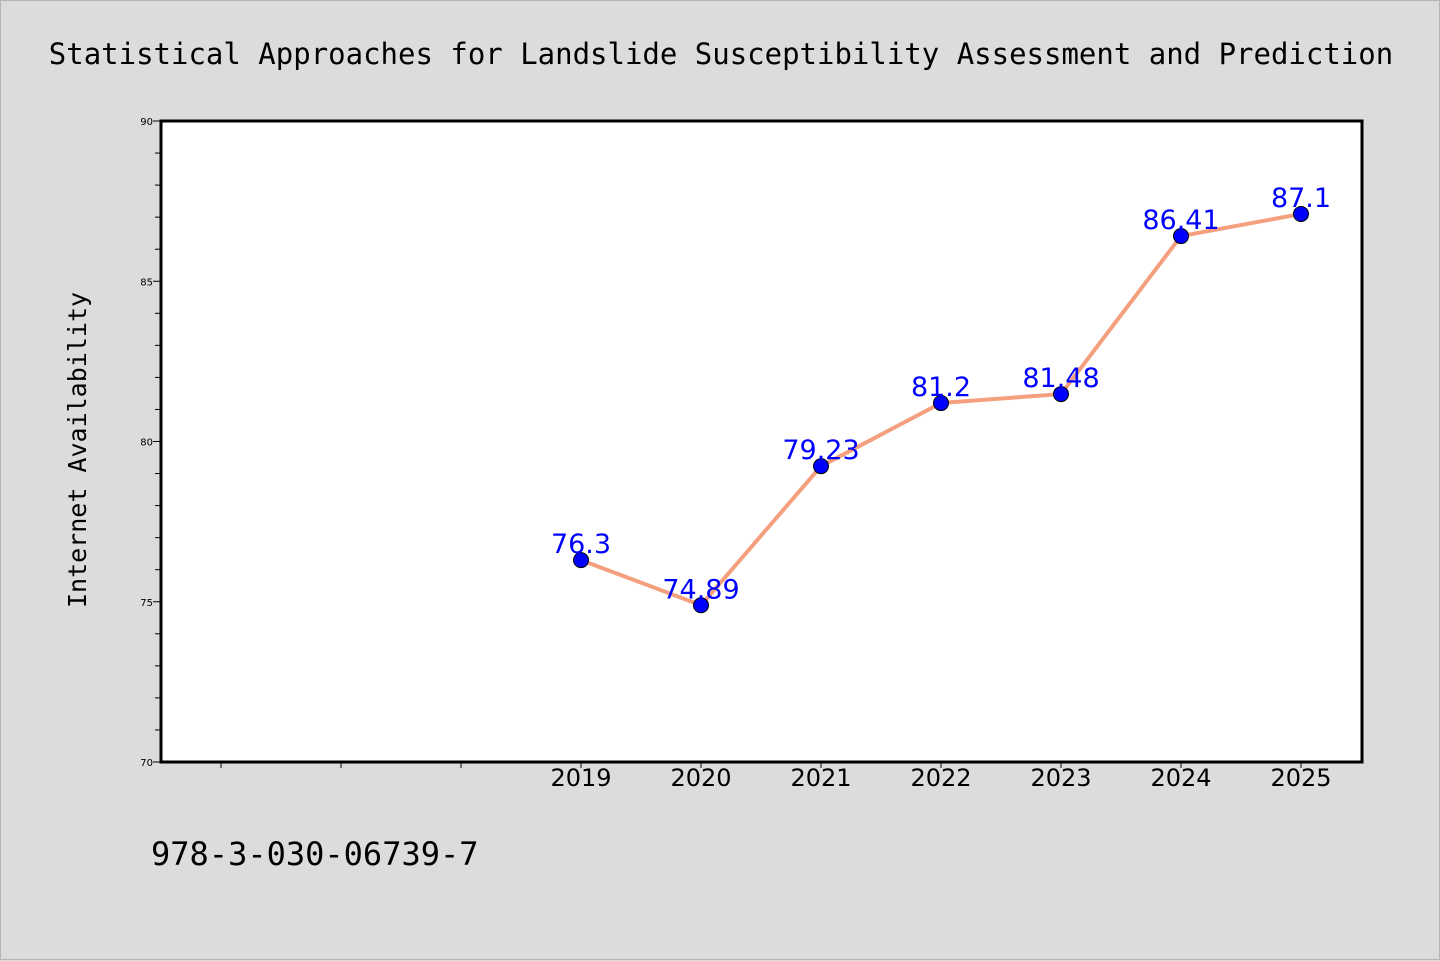 This screenshot has width=1440, height=961. I want to click on data-label: 86.41, so click(1180, 220).